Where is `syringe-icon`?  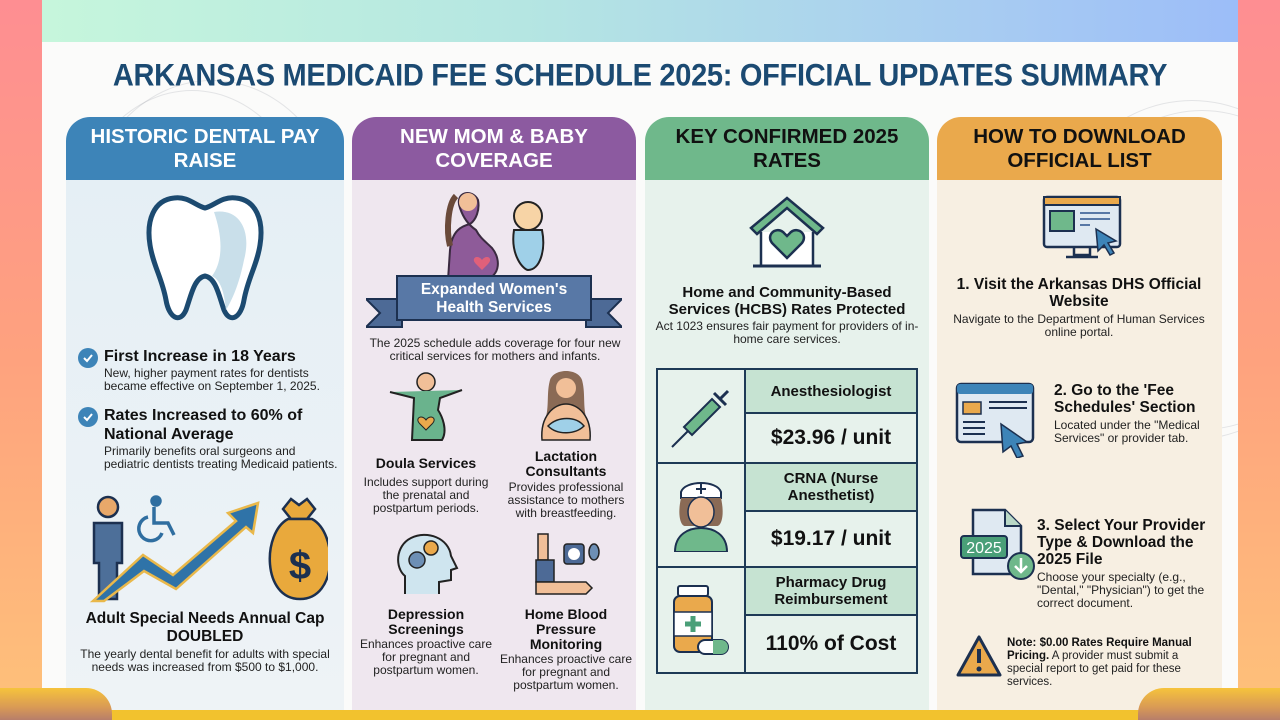
syringe-icon is located at coordinates (700, 418).